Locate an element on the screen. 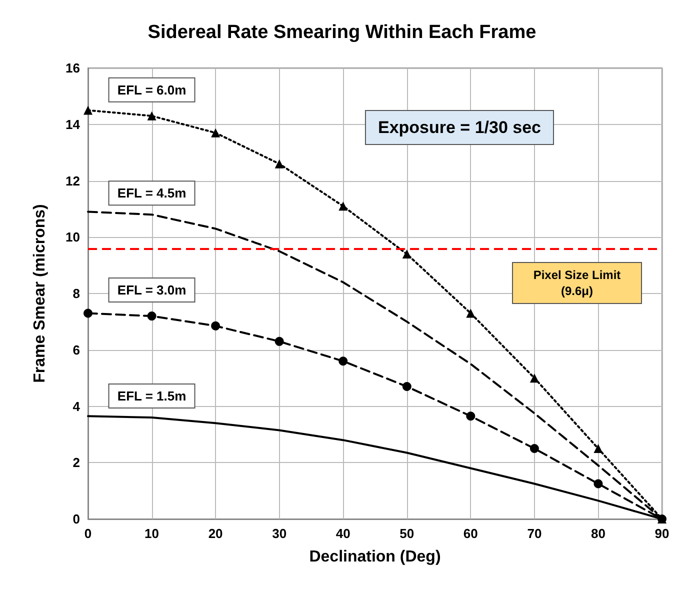 This screenshot has height=597, width=684. series-label: EFL = 6.0m is located at coordinates (151, 90).